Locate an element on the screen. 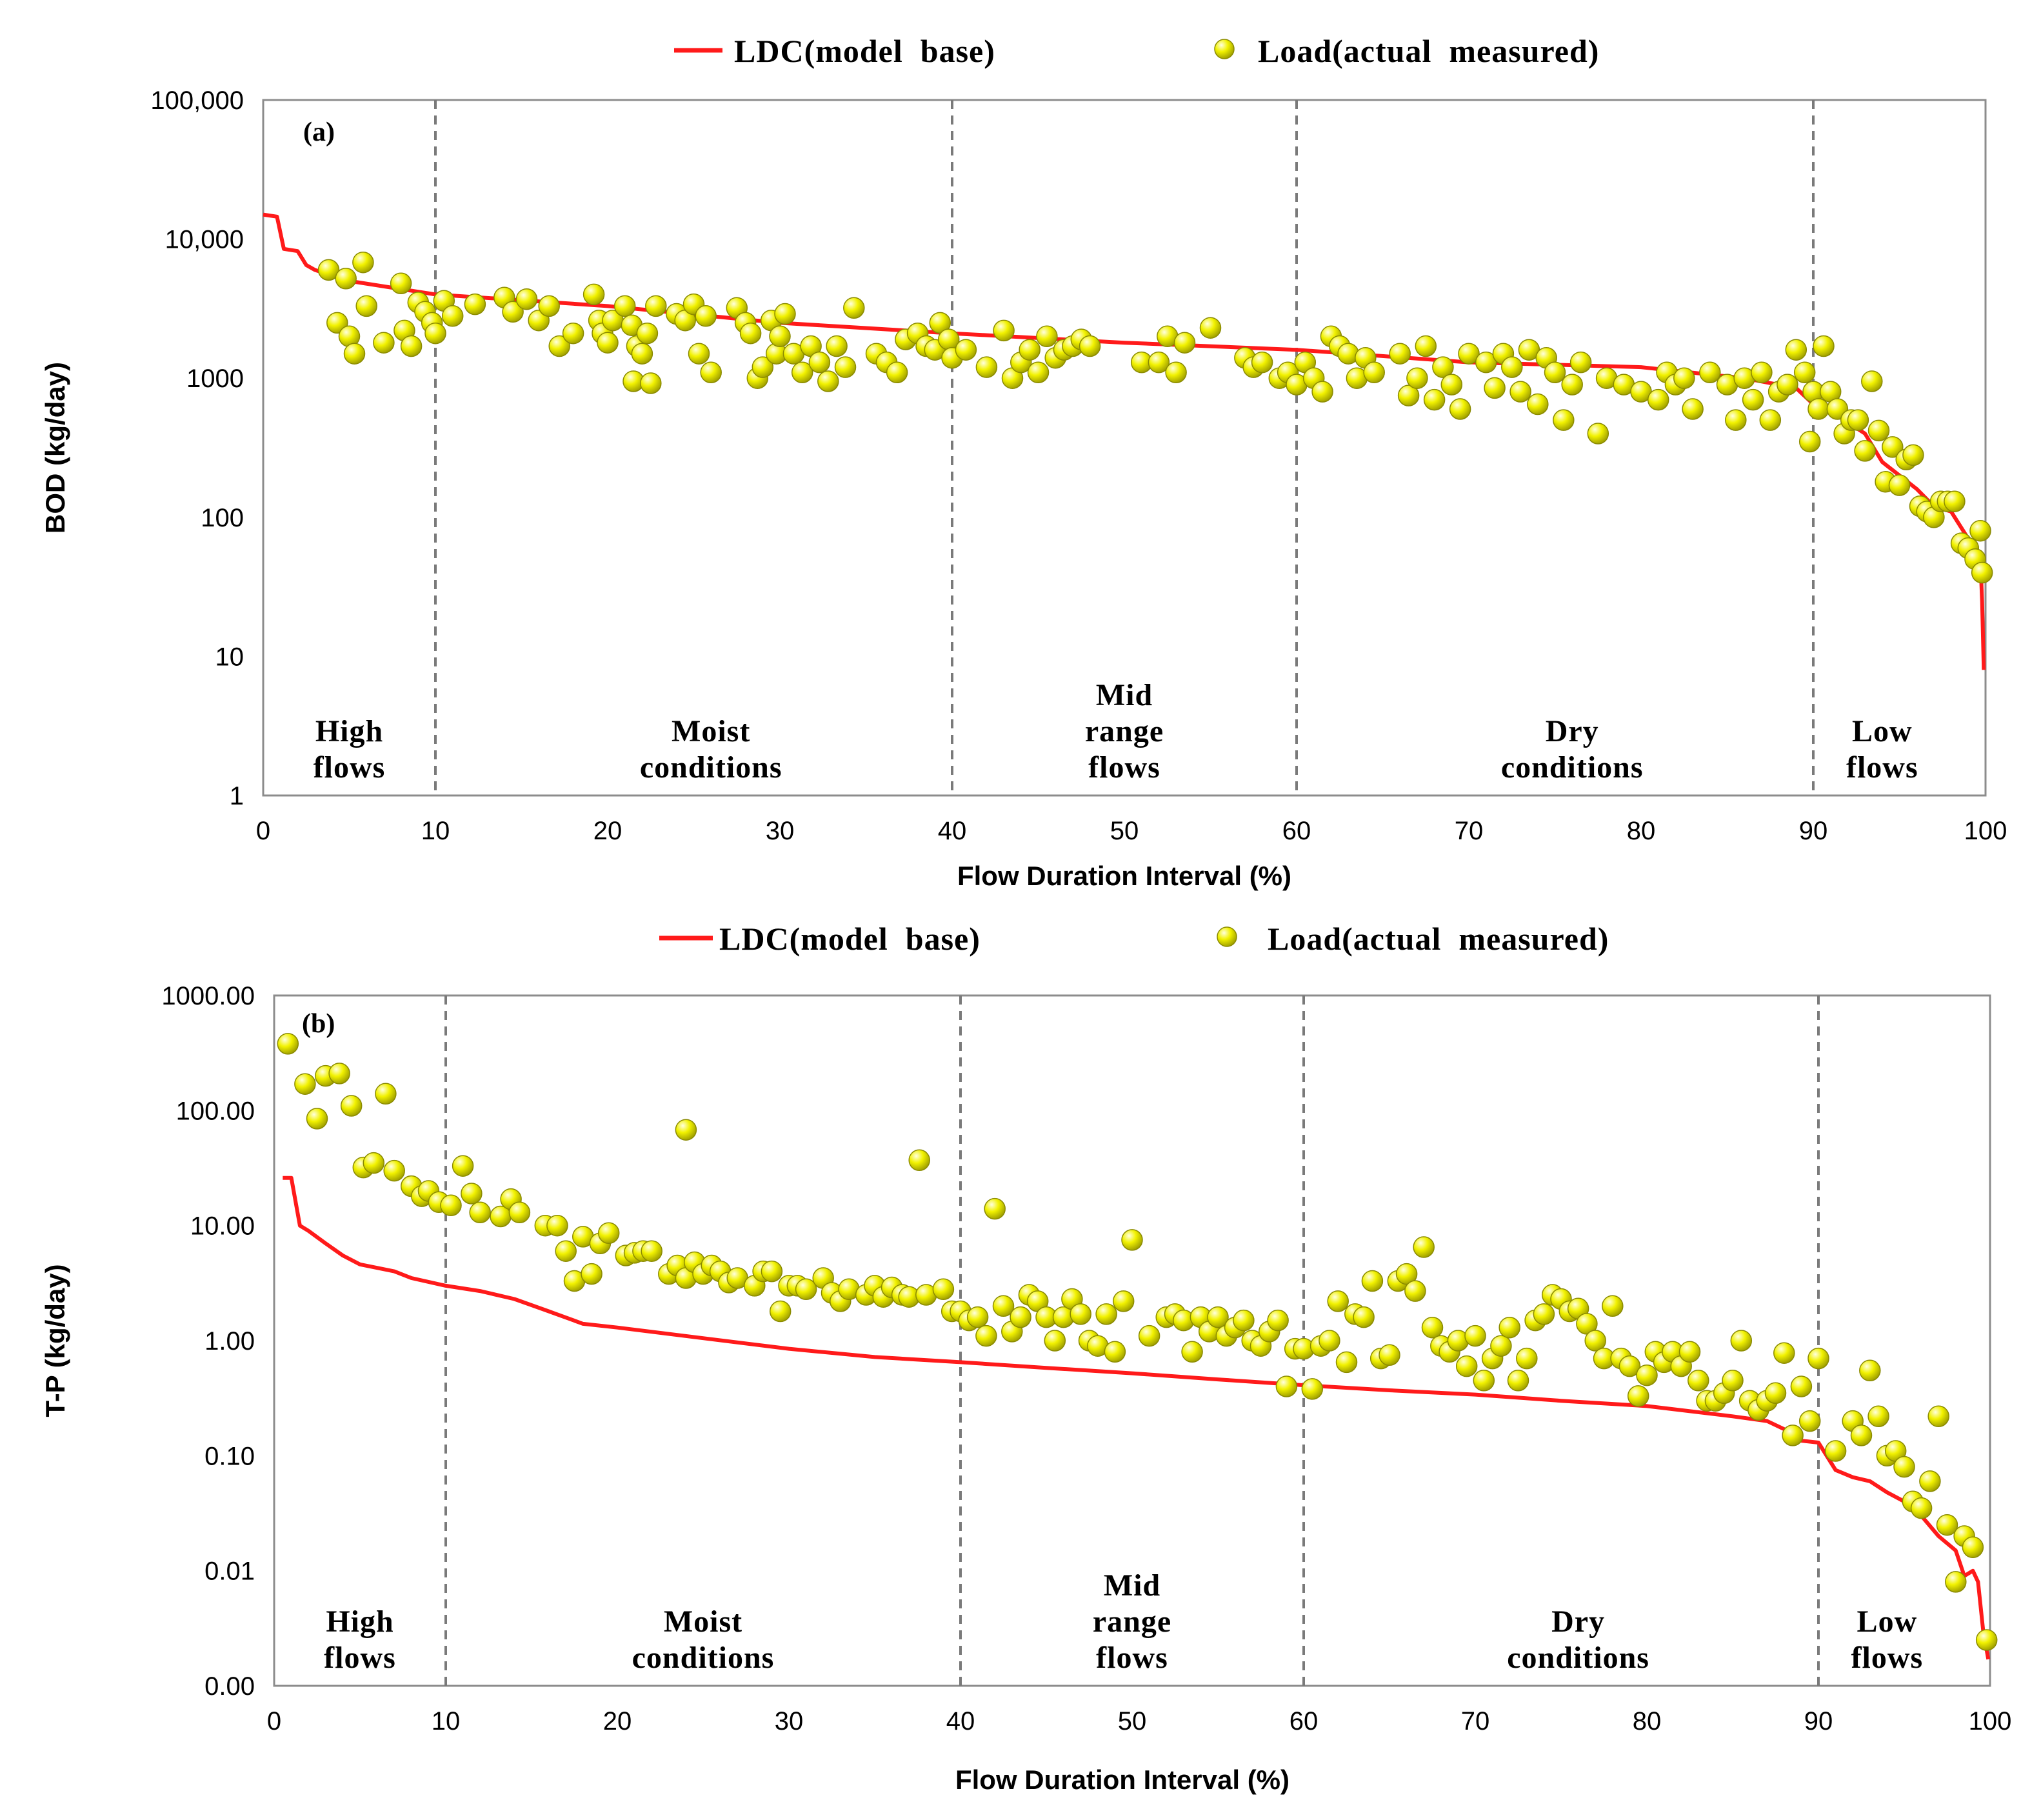 Image resolution: width=2041 pixels, height=1820 pixels. x-tick-label: 90 is located at coordinates (1813, 831).